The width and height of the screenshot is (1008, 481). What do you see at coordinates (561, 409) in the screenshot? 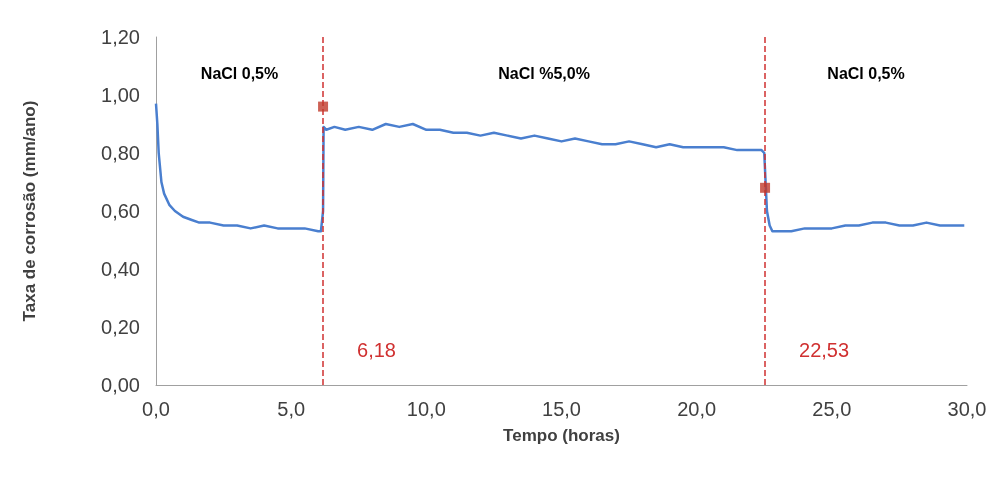
I see `x-tick-label: 15,0` at bounding box center [561, 409].